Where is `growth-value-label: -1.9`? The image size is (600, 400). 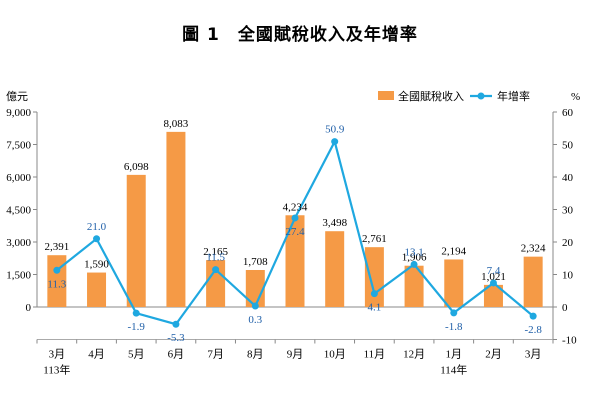 growth-value-label: -1.9 is located at coordinates (137, 327).